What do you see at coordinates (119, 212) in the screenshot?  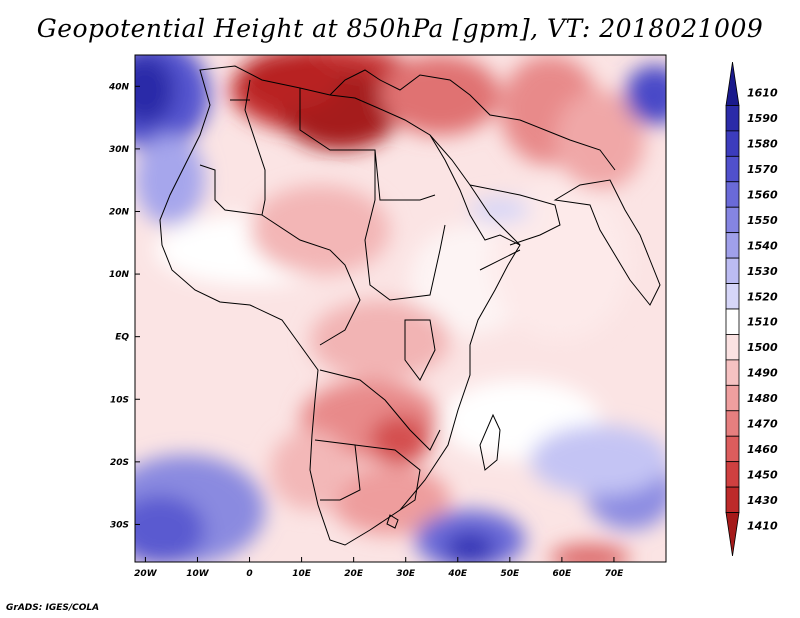 I see `lat-tick-label: 20N` at bounding box center [119, 212].